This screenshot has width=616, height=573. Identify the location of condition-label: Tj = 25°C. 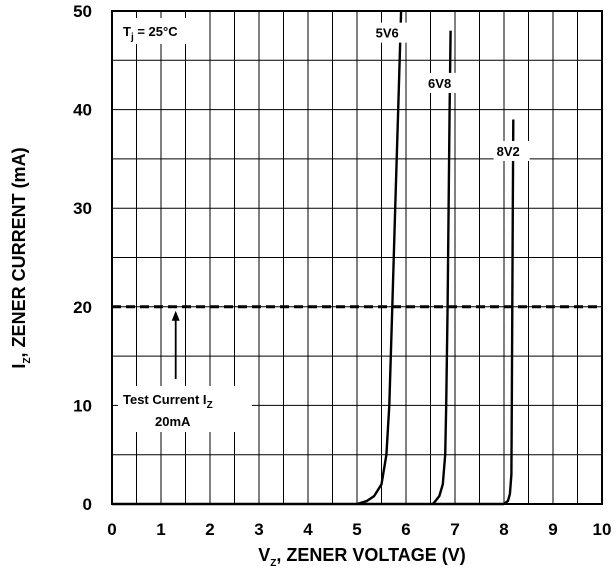
(150, 33).